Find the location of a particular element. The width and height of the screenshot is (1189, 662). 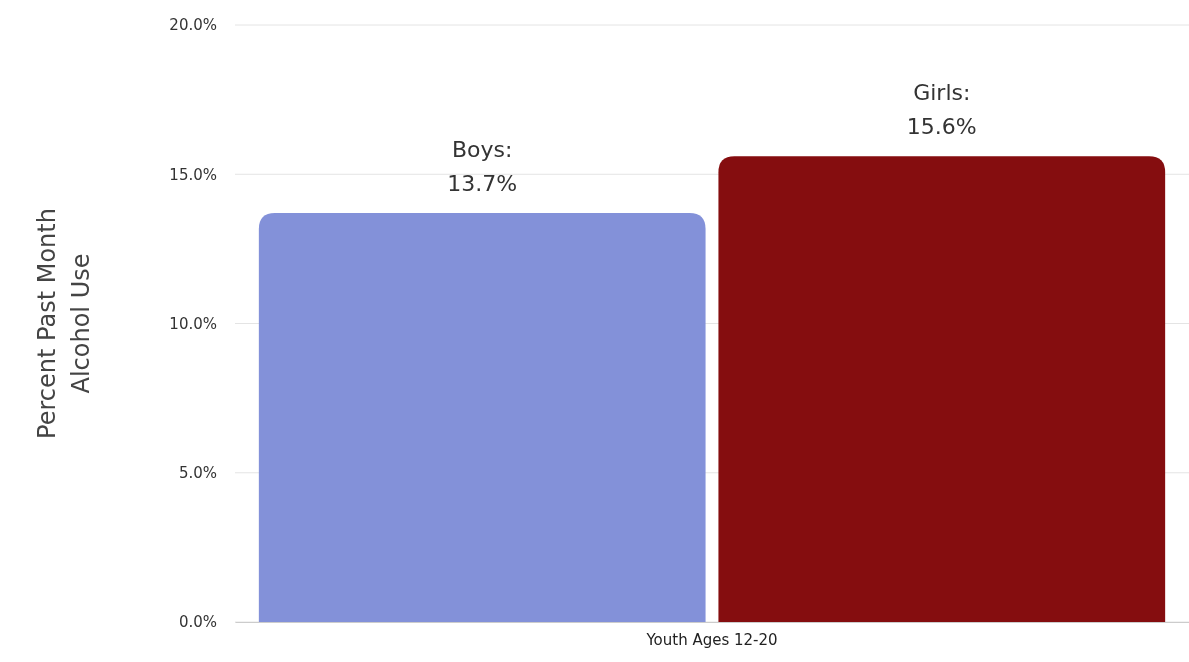

y-tick-label: 10.0% is located at coordinates (193, 323).